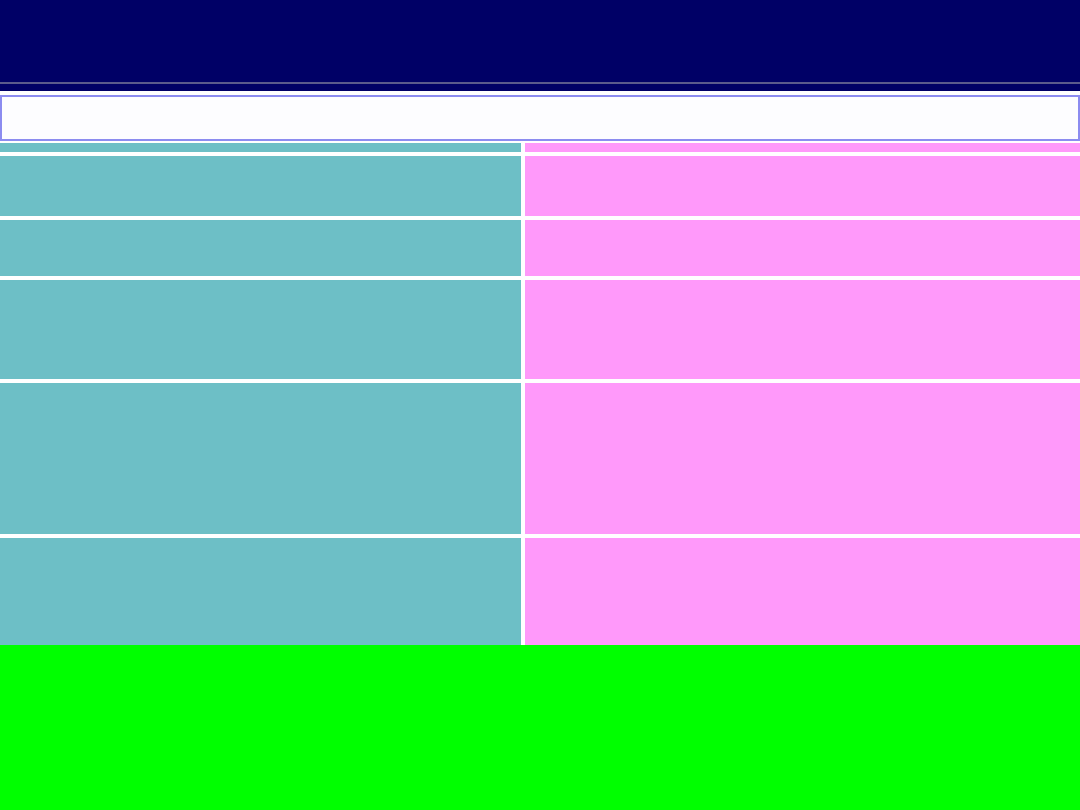 This screenshot has height=810, width=1080. Describe the element at coordinates (540, 45) in the screenshot. I see `header-bar` at that location.